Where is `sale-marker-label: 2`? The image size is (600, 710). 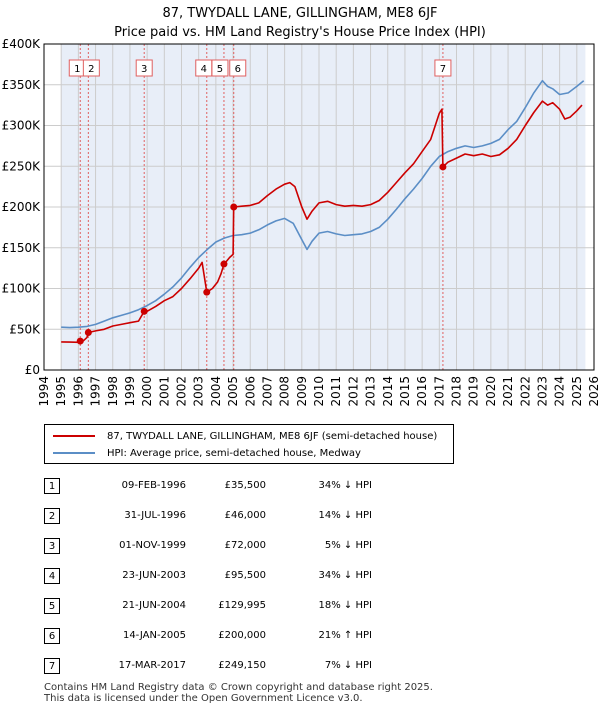 sale-marker-label: 2 is located at coordinates (91, 69).